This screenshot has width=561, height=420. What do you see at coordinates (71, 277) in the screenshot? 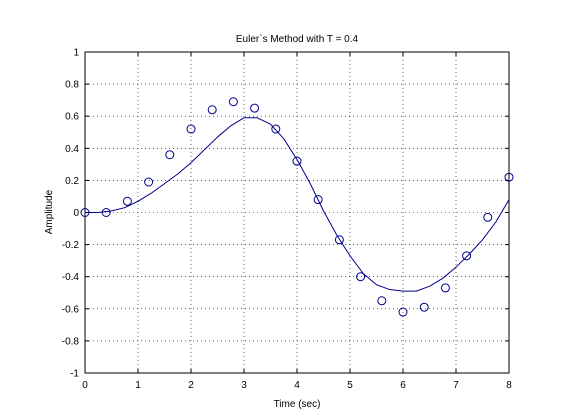
I see `y-tick-label: -0.4` at bounding box center [71, 277].